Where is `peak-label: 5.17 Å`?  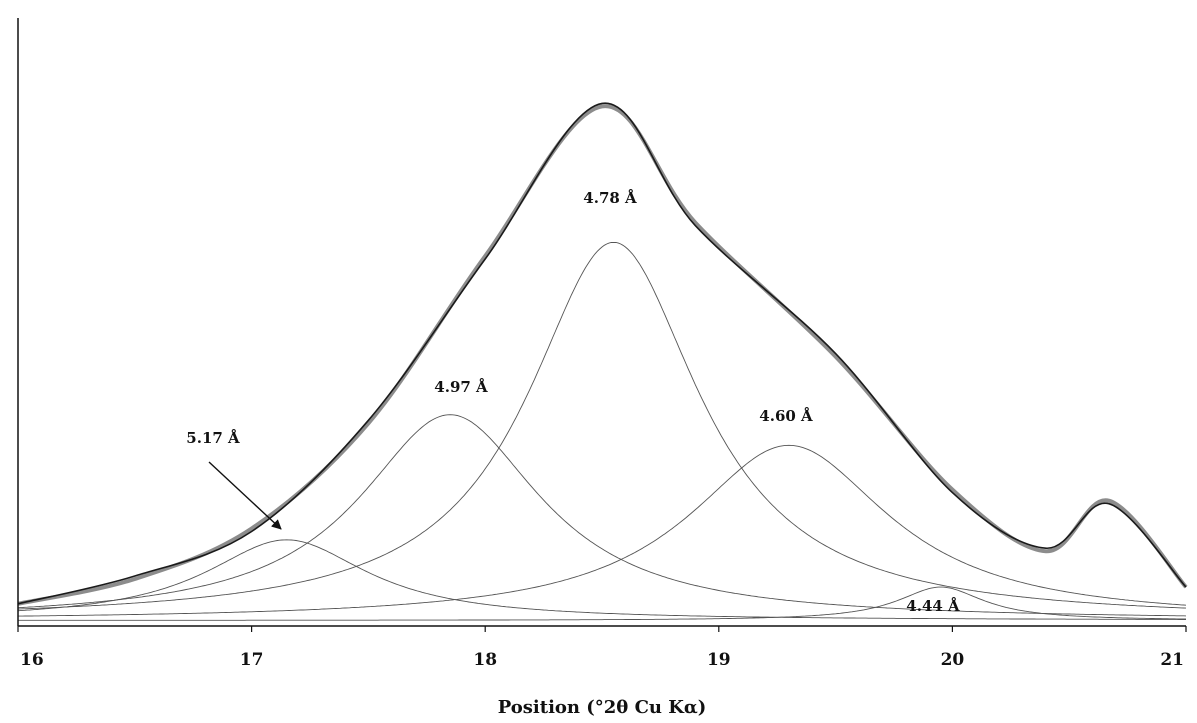 peak-label: 5.17 Å is located at coordinates (213, 438).